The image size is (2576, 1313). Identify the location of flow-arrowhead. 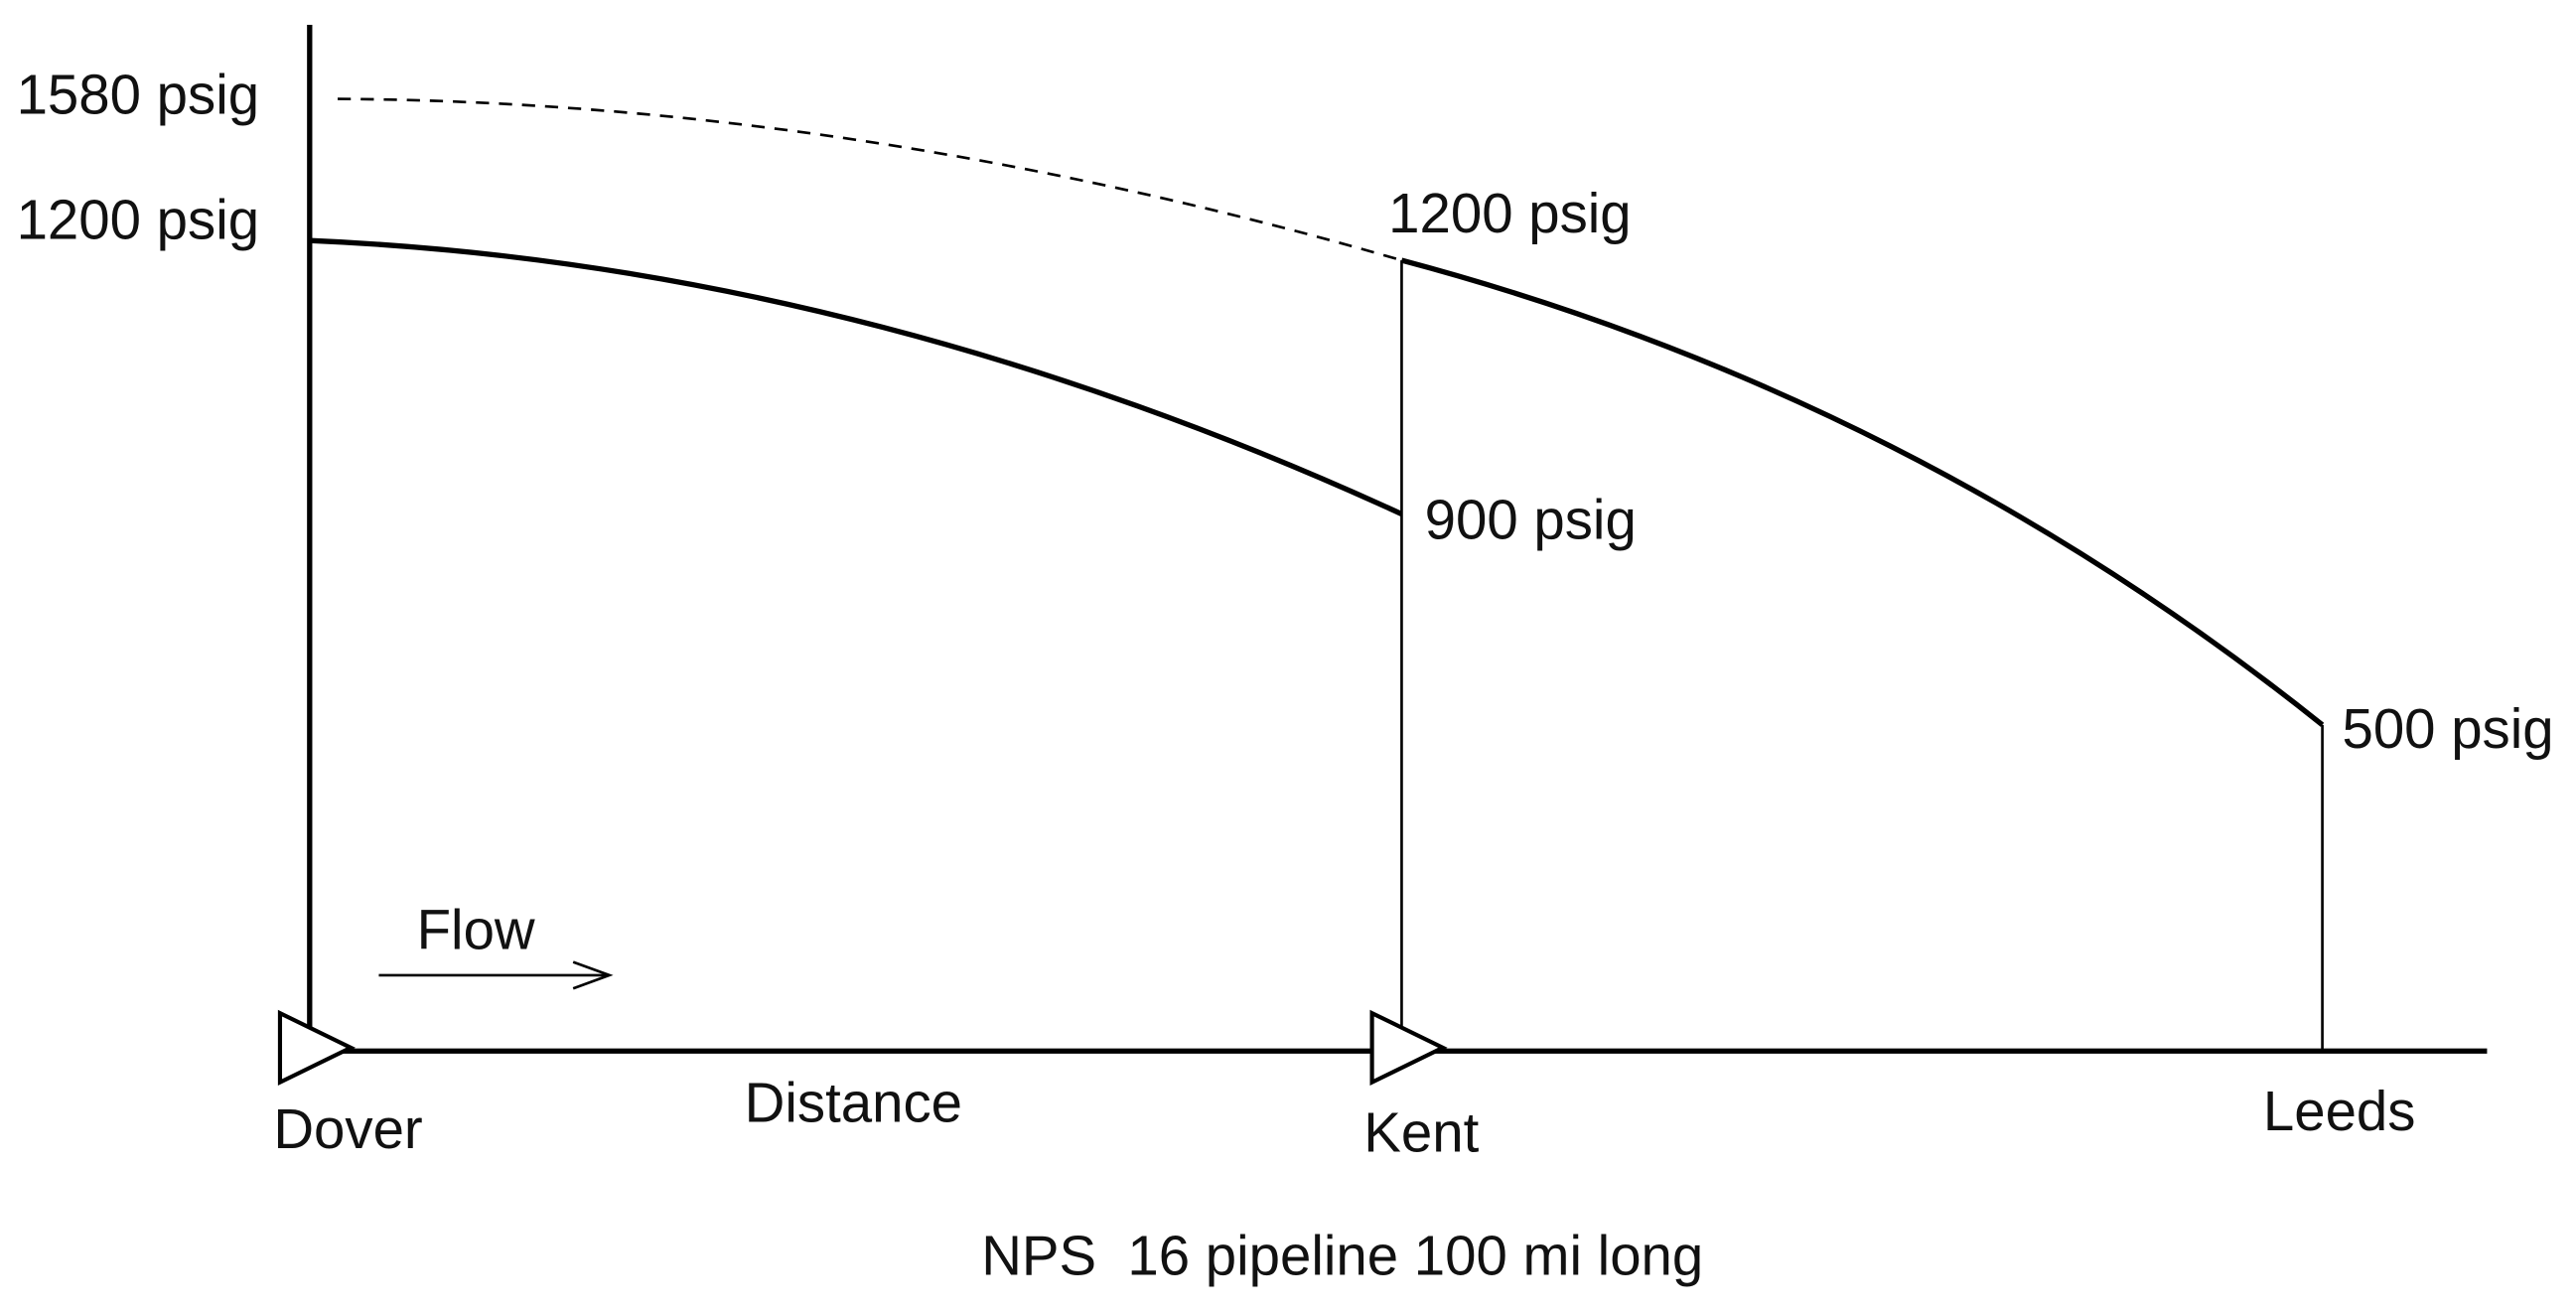
(593, 975).